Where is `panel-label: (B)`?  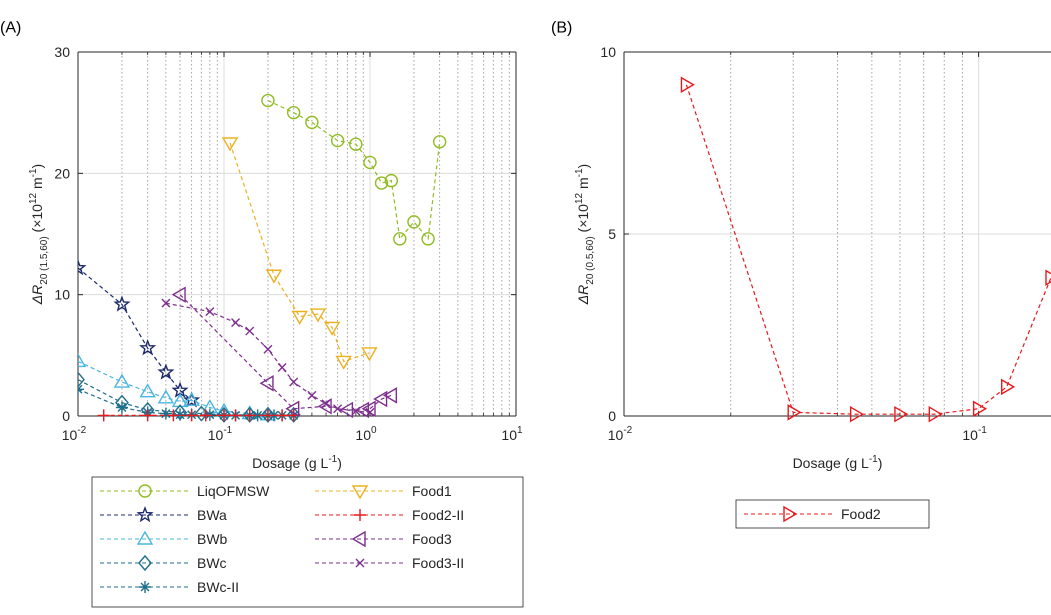
panel-label: (B) is located at coordinates (561, 27).